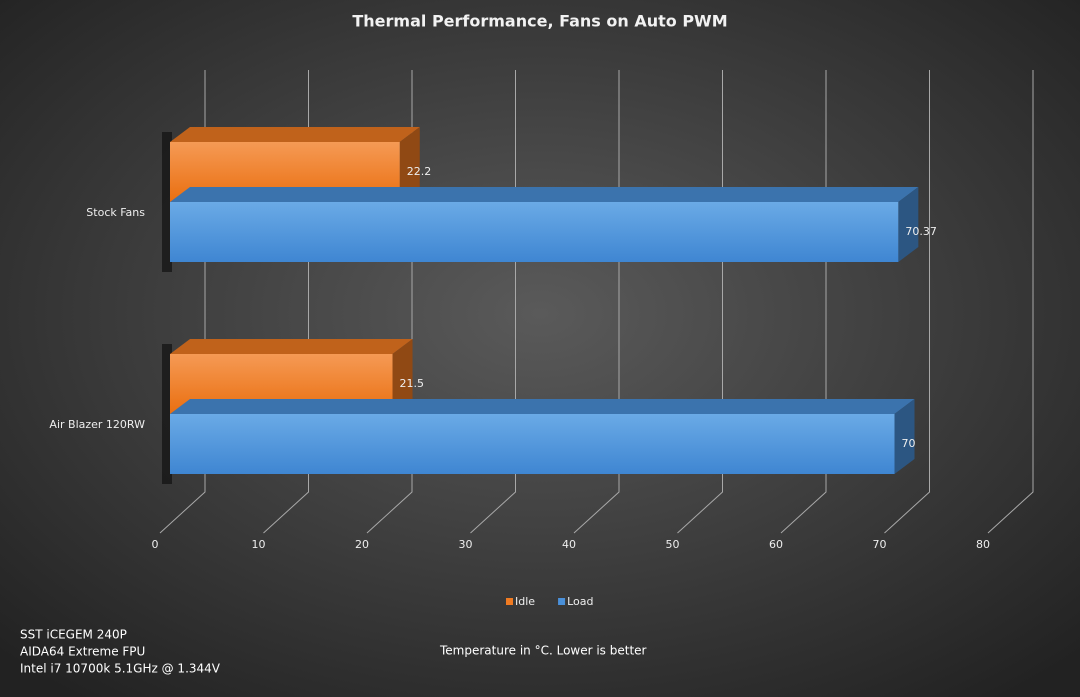 This screenshot has width=1080, height=697. I want to click on note: AIDA64 Extreme FPU, so click(82, 652).